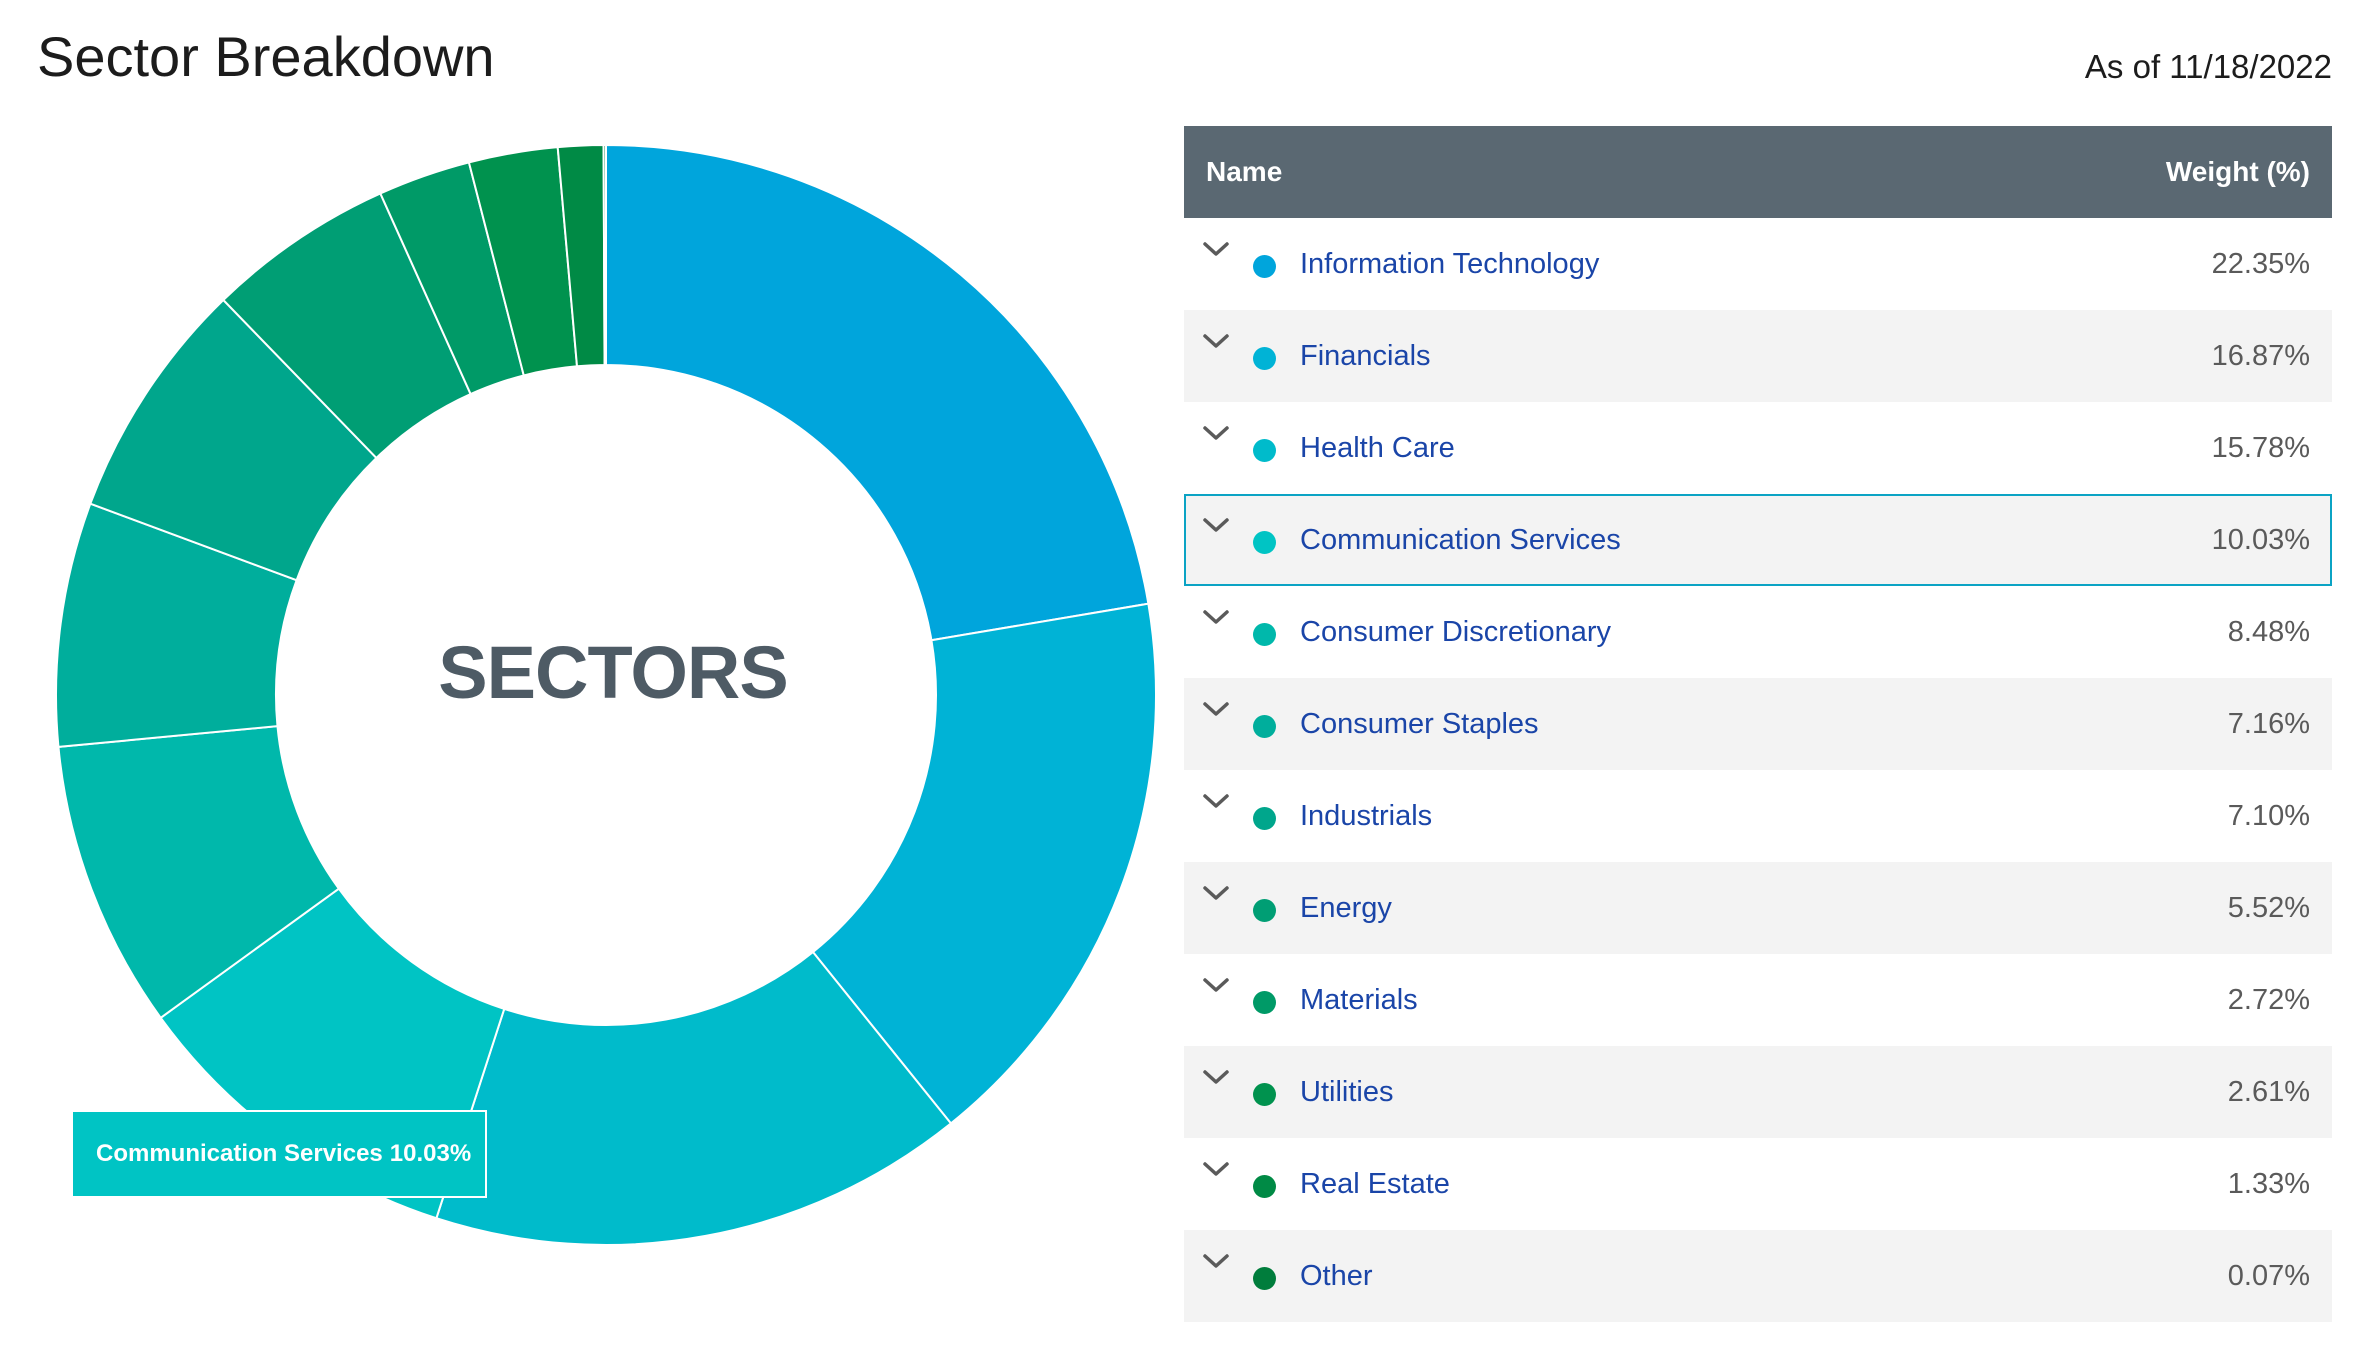  Describe the element at coordinates (1419, 724) in the screenshot. I see `sector-name-link: Consumer Staples` at that location.